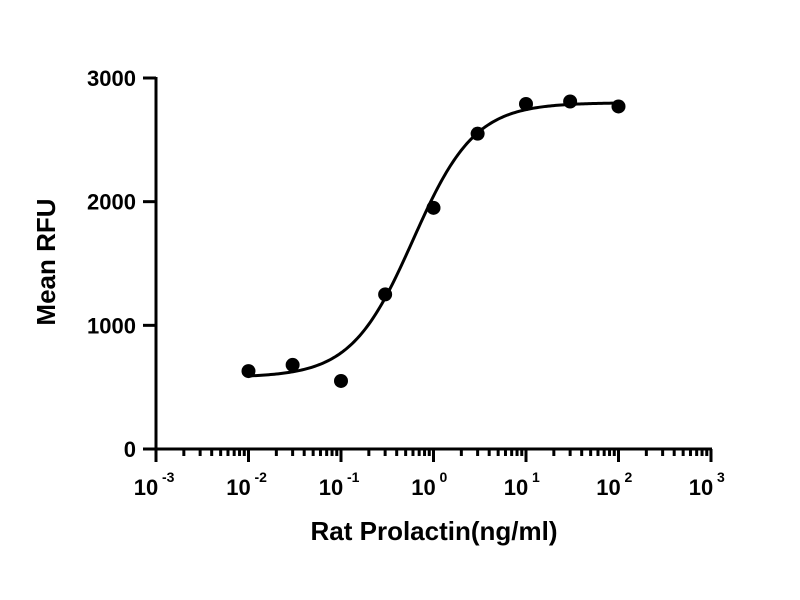  What do you see at coordinates (111, 78) in the screenshot?
I see `y-tick-label: 3000` at bounding box center [111, 78].